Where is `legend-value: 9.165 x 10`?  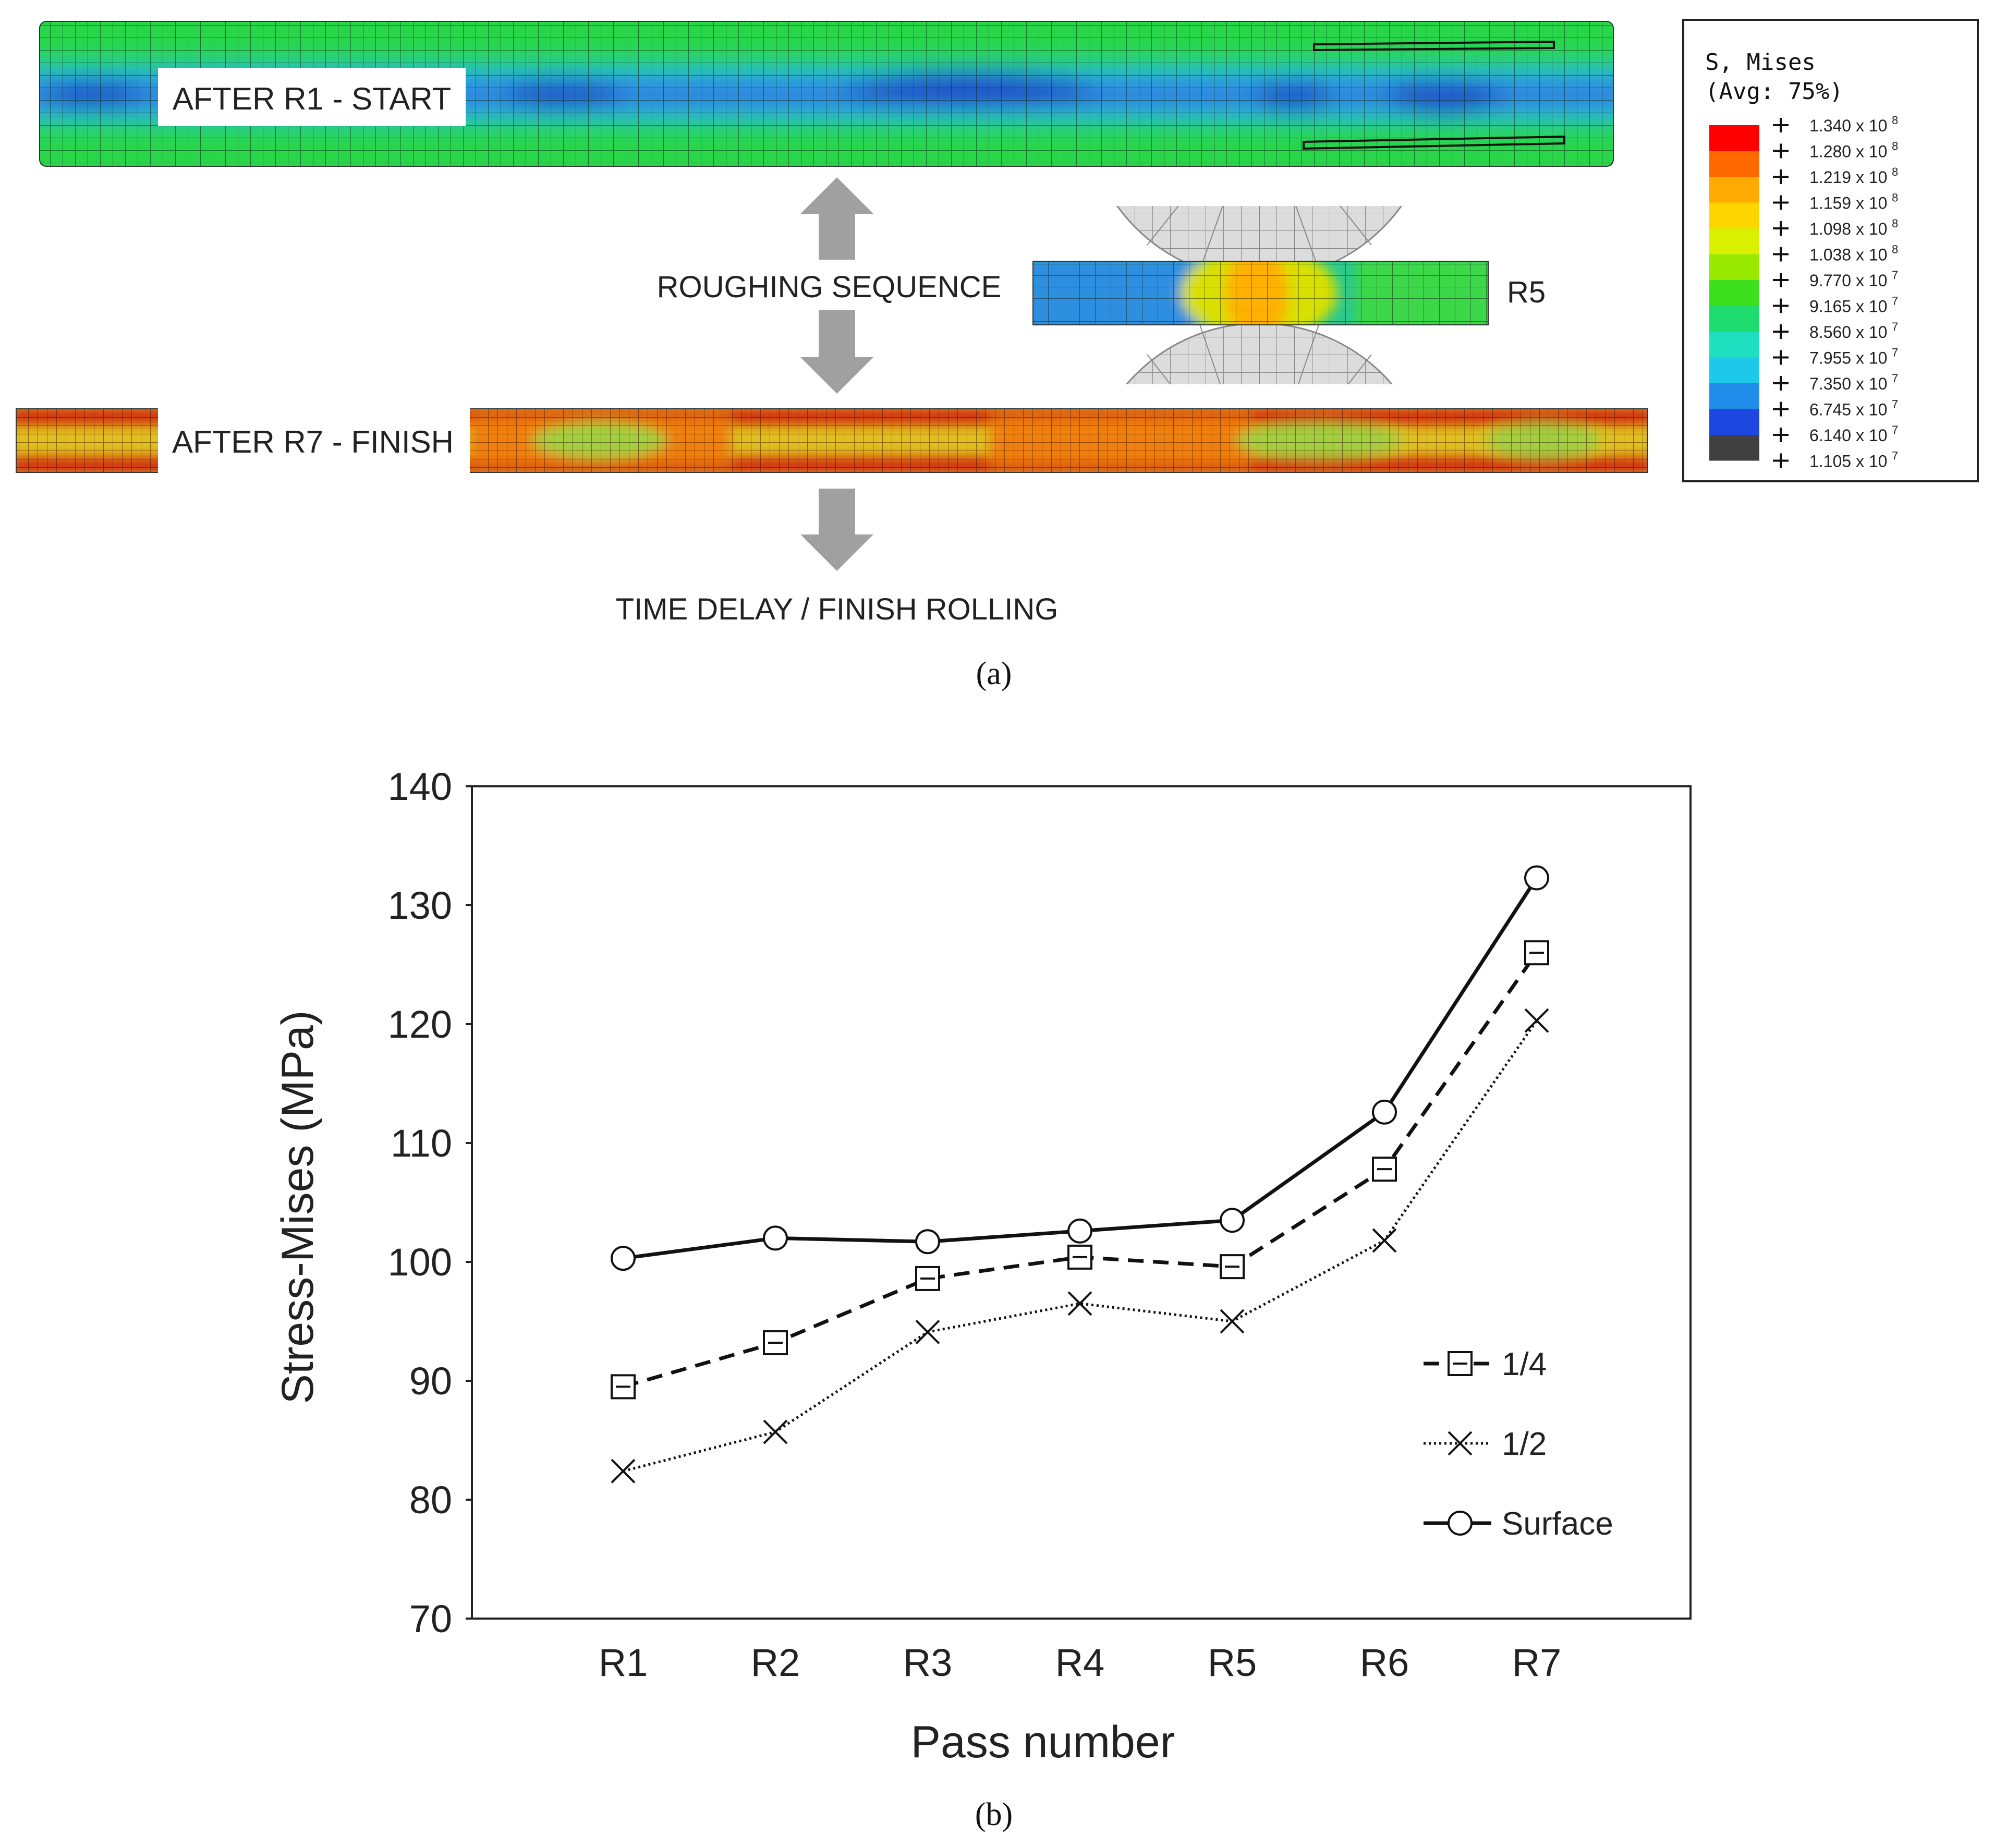 legend-value: 9.165 x 10 is located at coordinates (1848, 306).